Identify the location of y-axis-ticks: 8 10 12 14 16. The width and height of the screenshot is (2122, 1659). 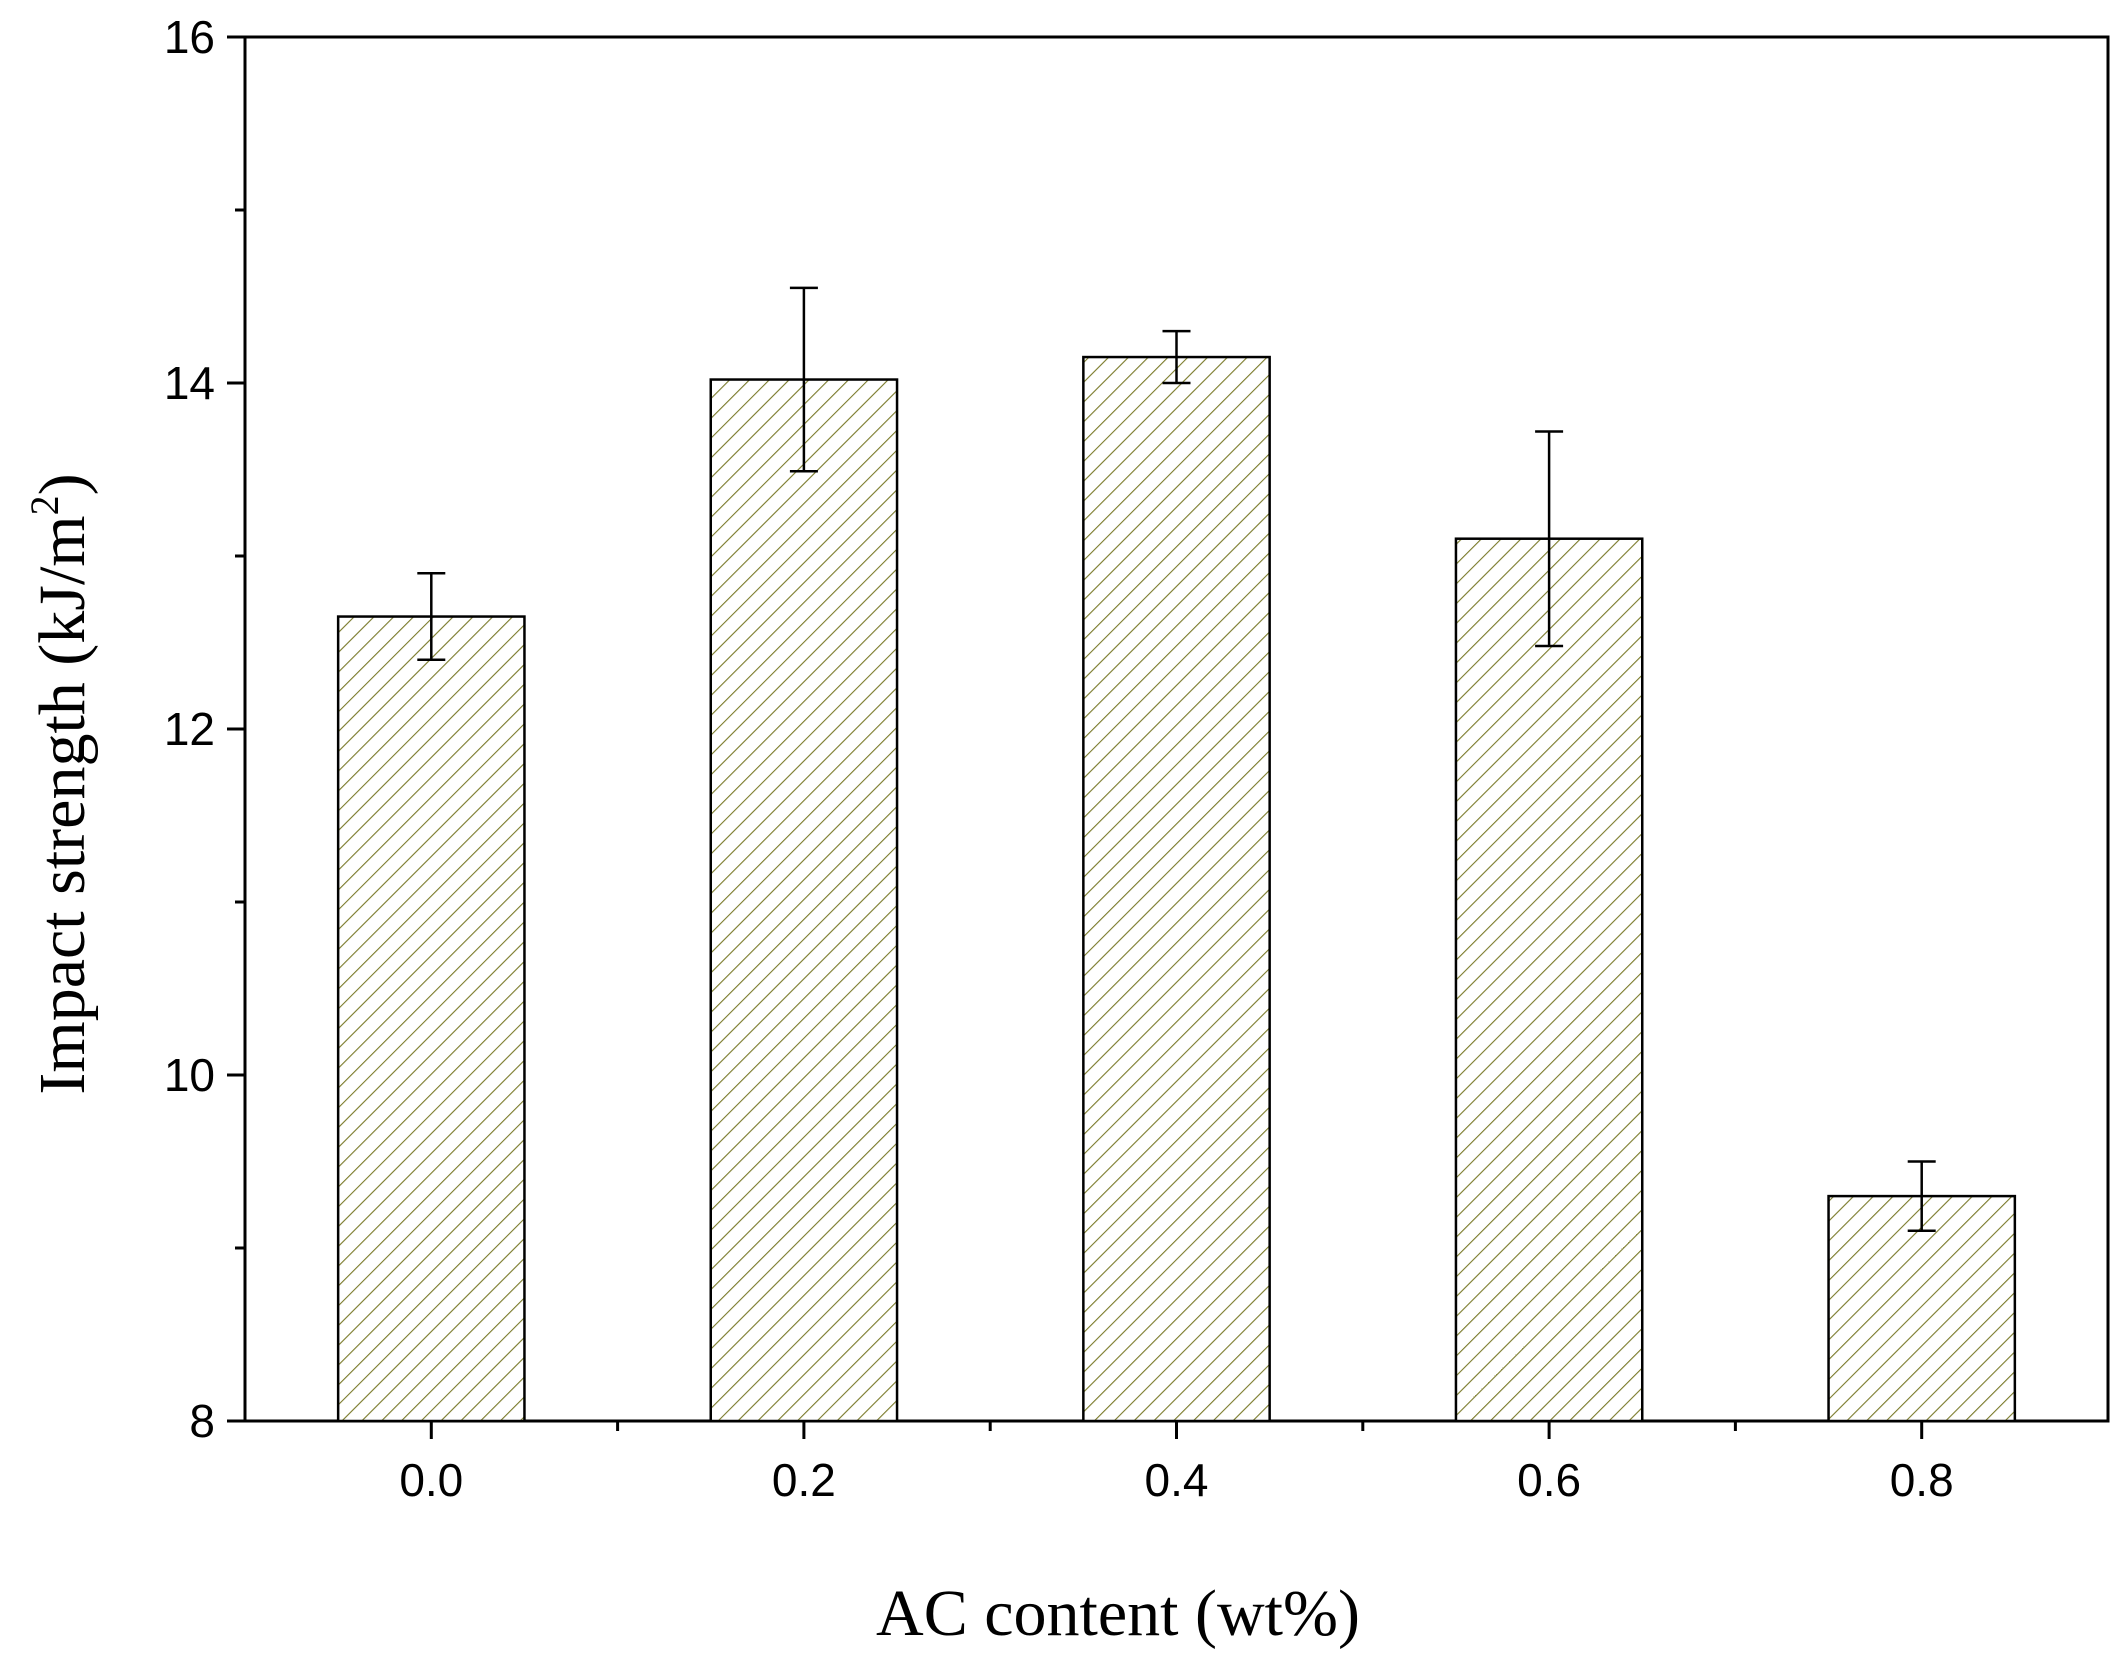
(204, 729).